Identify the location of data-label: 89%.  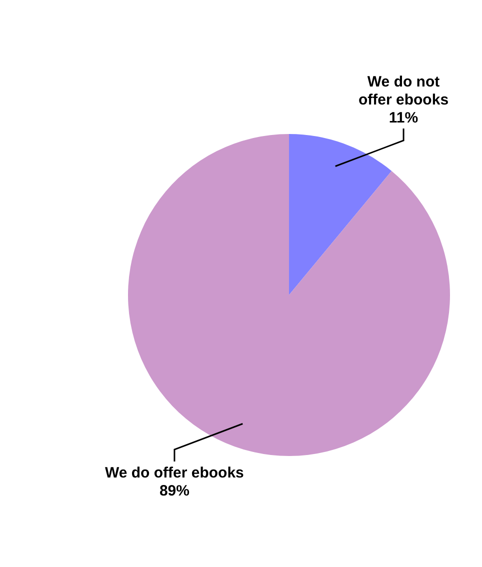
(174, 491).